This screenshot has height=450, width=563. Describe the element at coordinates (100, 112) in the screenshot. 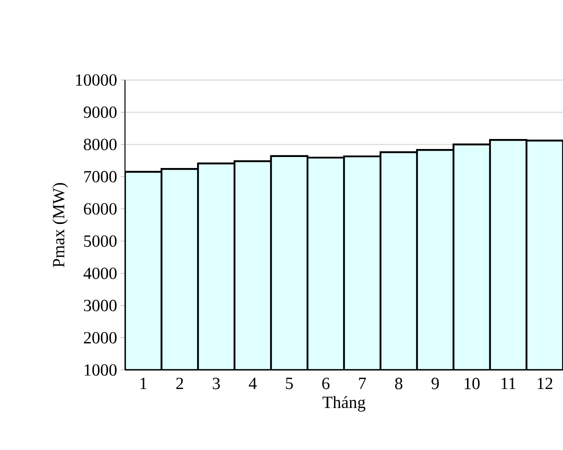

I see `y-tick-label: 9000` at that location.